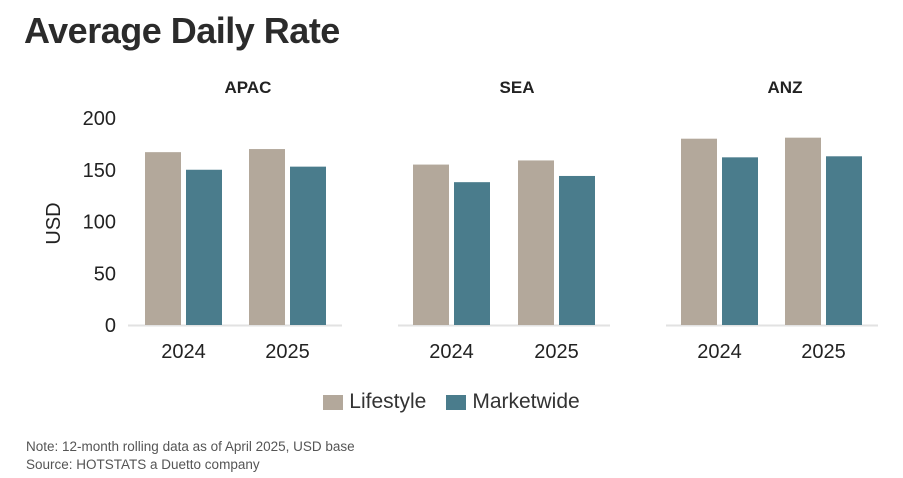  What do you see at coordinates (182, 30) in the screenshot?
I see `chart-title: Average Daily Rate` at bounding box center [182, 30].